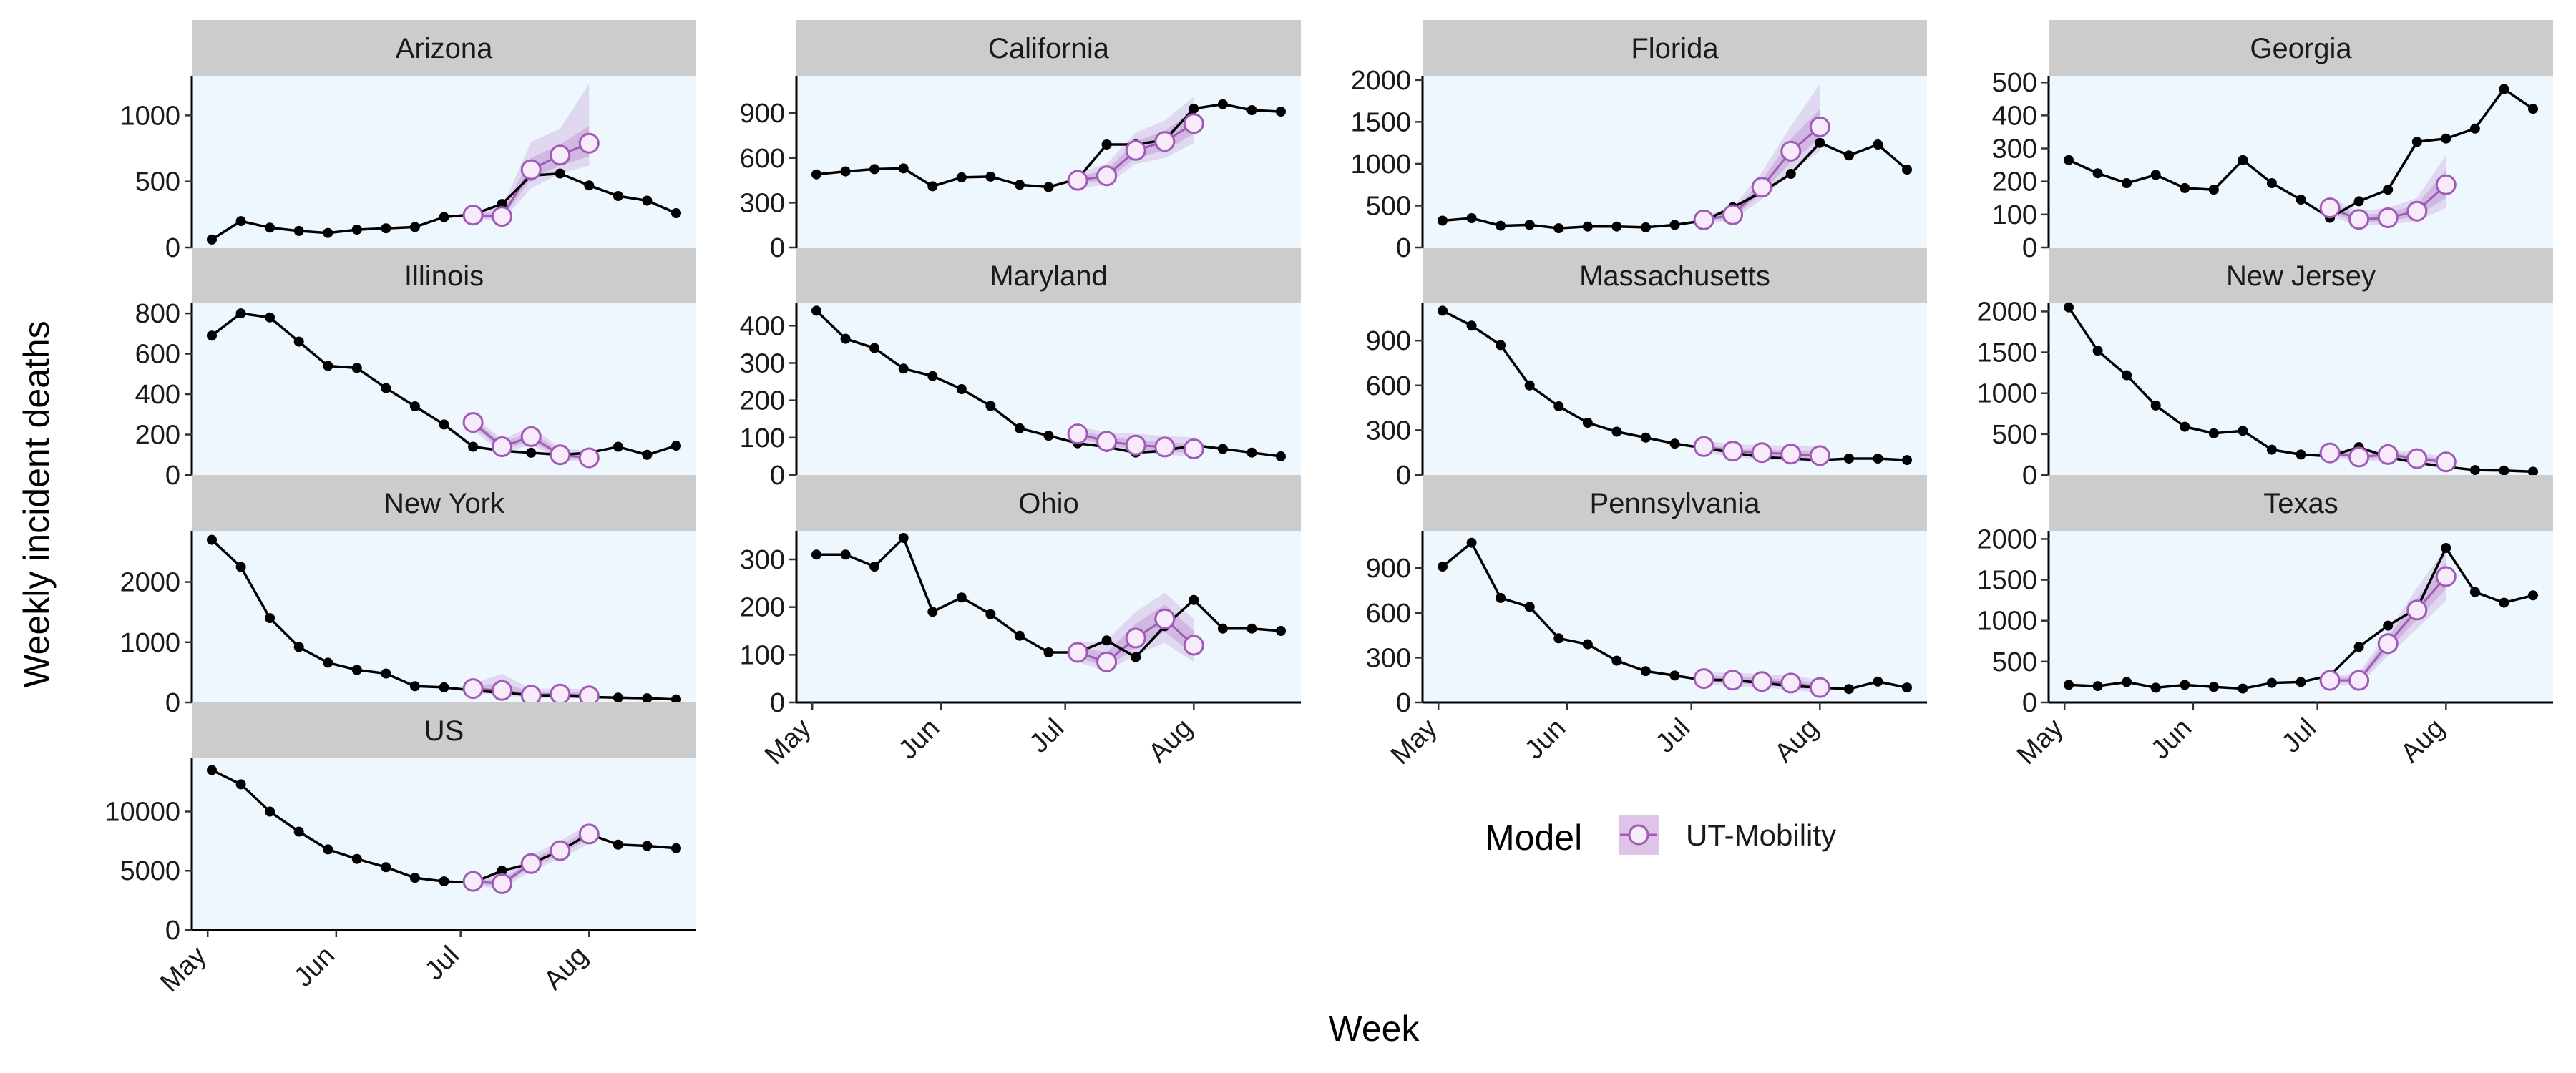 The width and height of the screenshot is (2576, 1073). I want to click on y-tick-label-georgia: 200, so click(2014, 182).